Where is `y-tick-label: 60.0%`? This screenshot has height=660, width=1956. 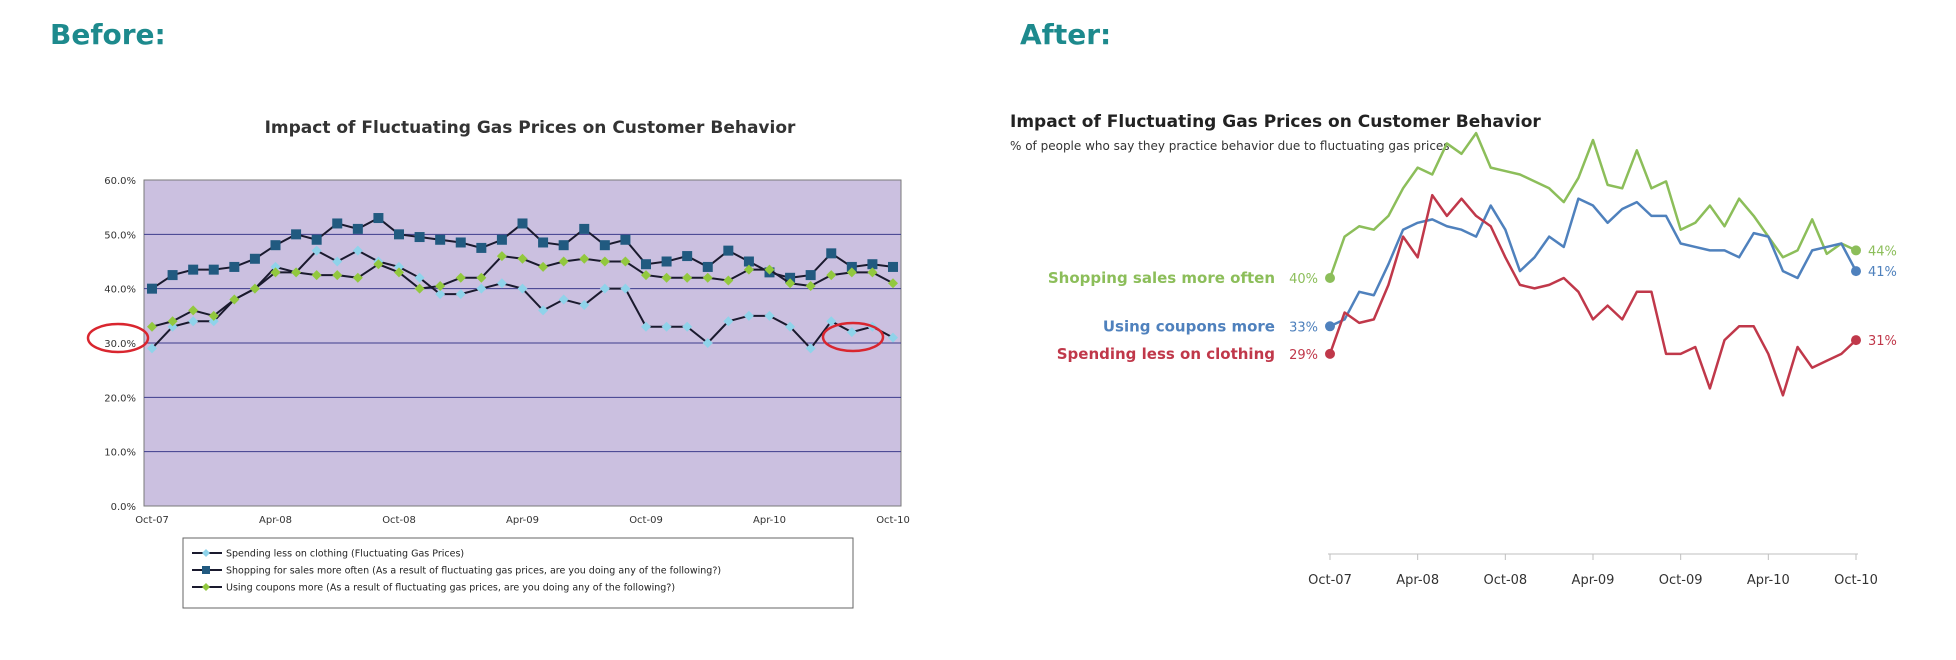
y-tick-label: 60.0% is located at coordinates (120, 181).